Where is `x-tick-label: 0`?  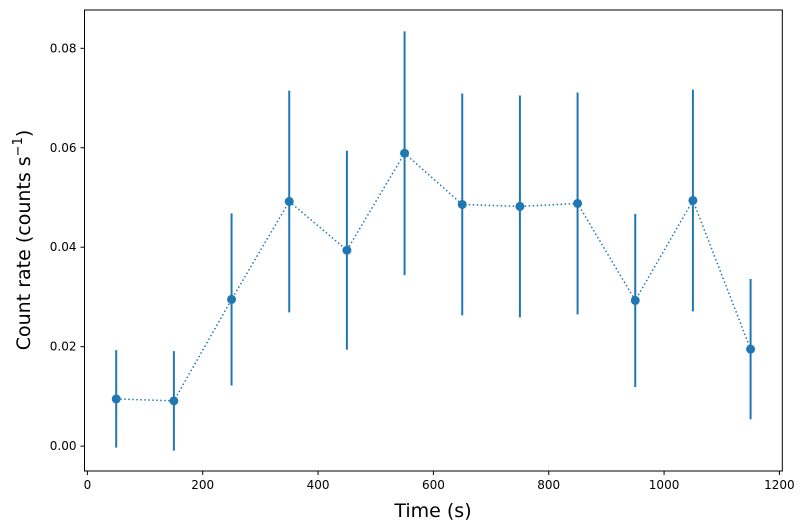 x-tick-label: 0 is located at coordinates (88, 485).